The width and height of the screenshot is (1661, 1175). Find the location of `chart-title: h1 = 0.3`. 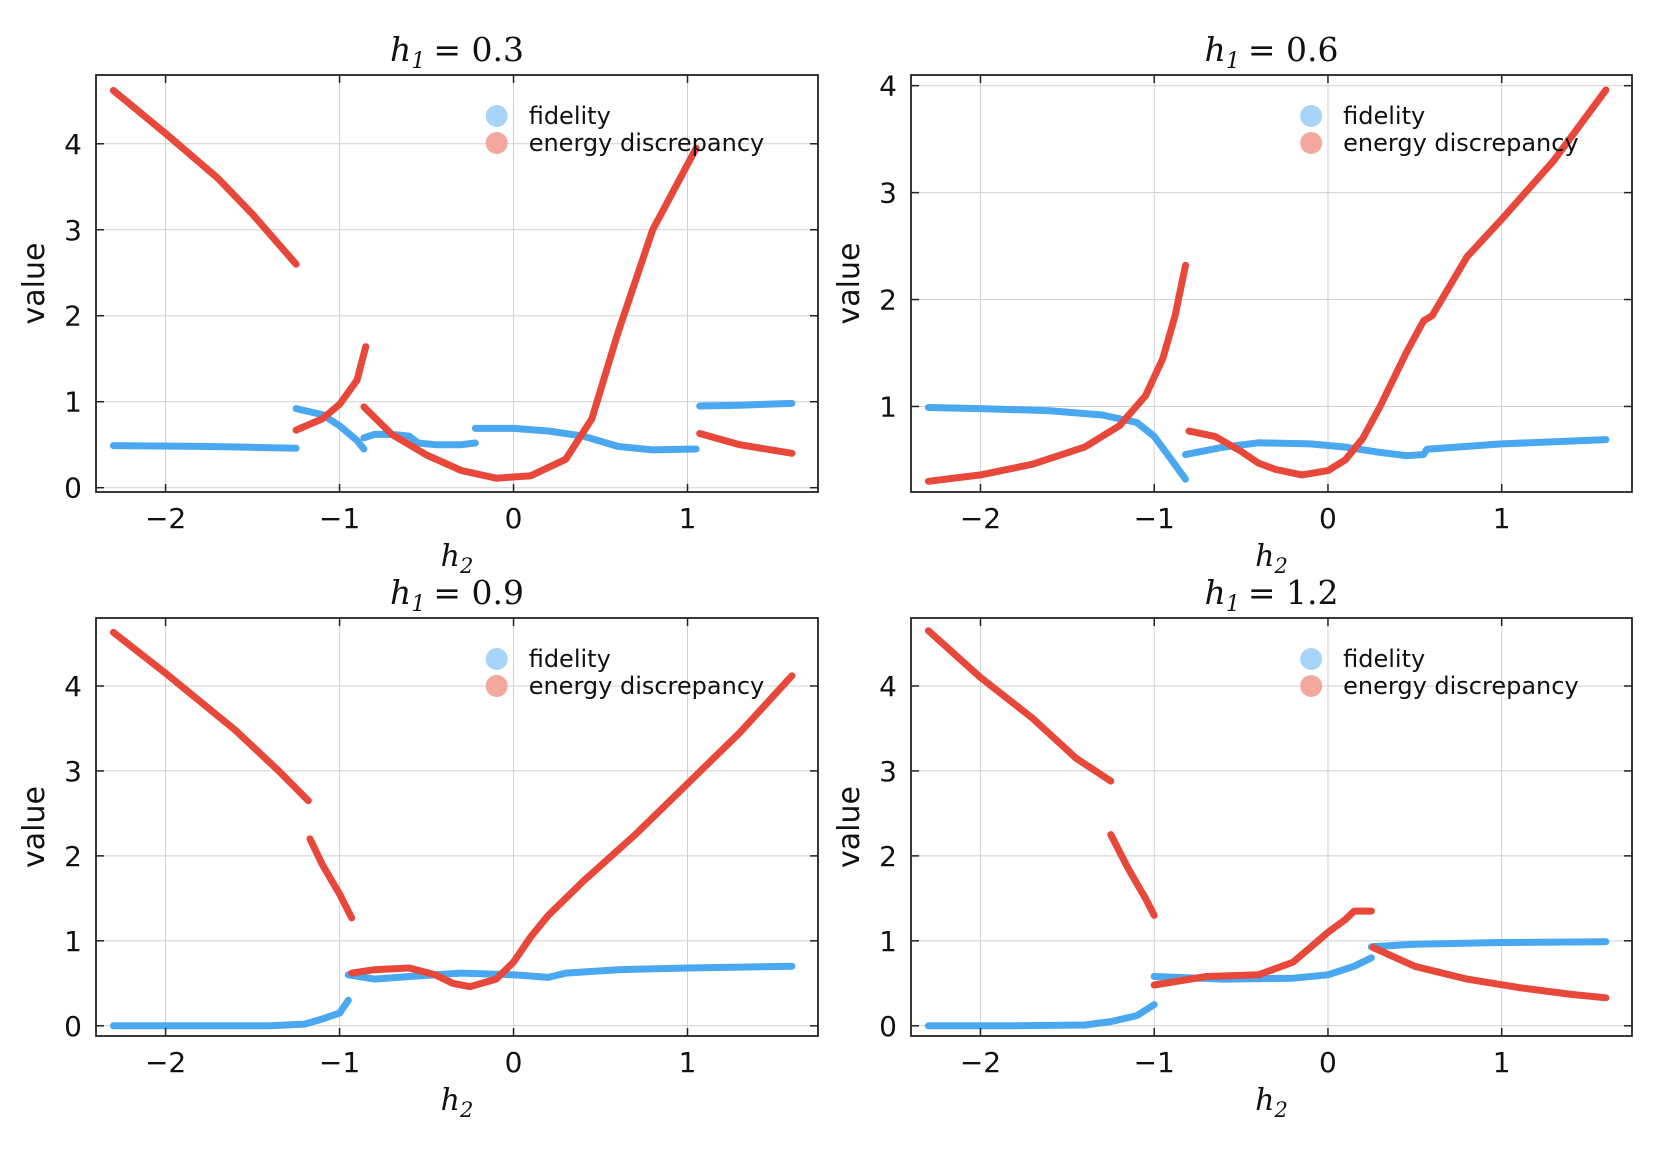

chart-title: h1 = 0.3 is located at coordinates (457, 52).